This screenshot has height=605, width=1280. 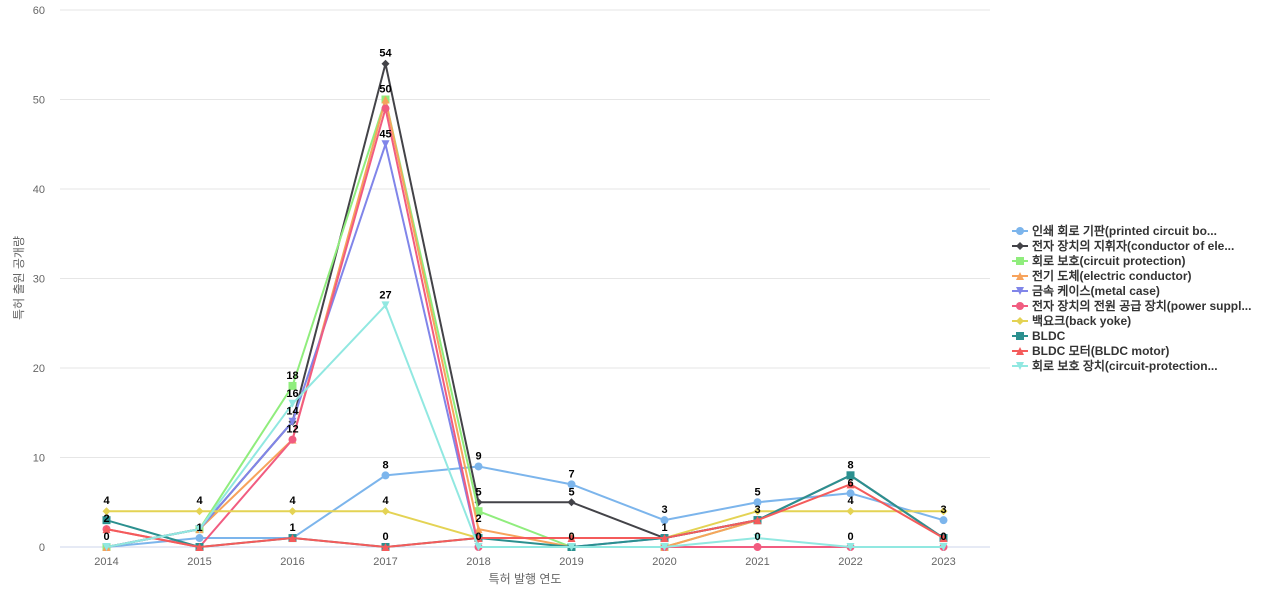 What do you see at coordinates (42, 548) in the screenshot?
I see `y-tick-label: 0` at bounding box center [42, 548].